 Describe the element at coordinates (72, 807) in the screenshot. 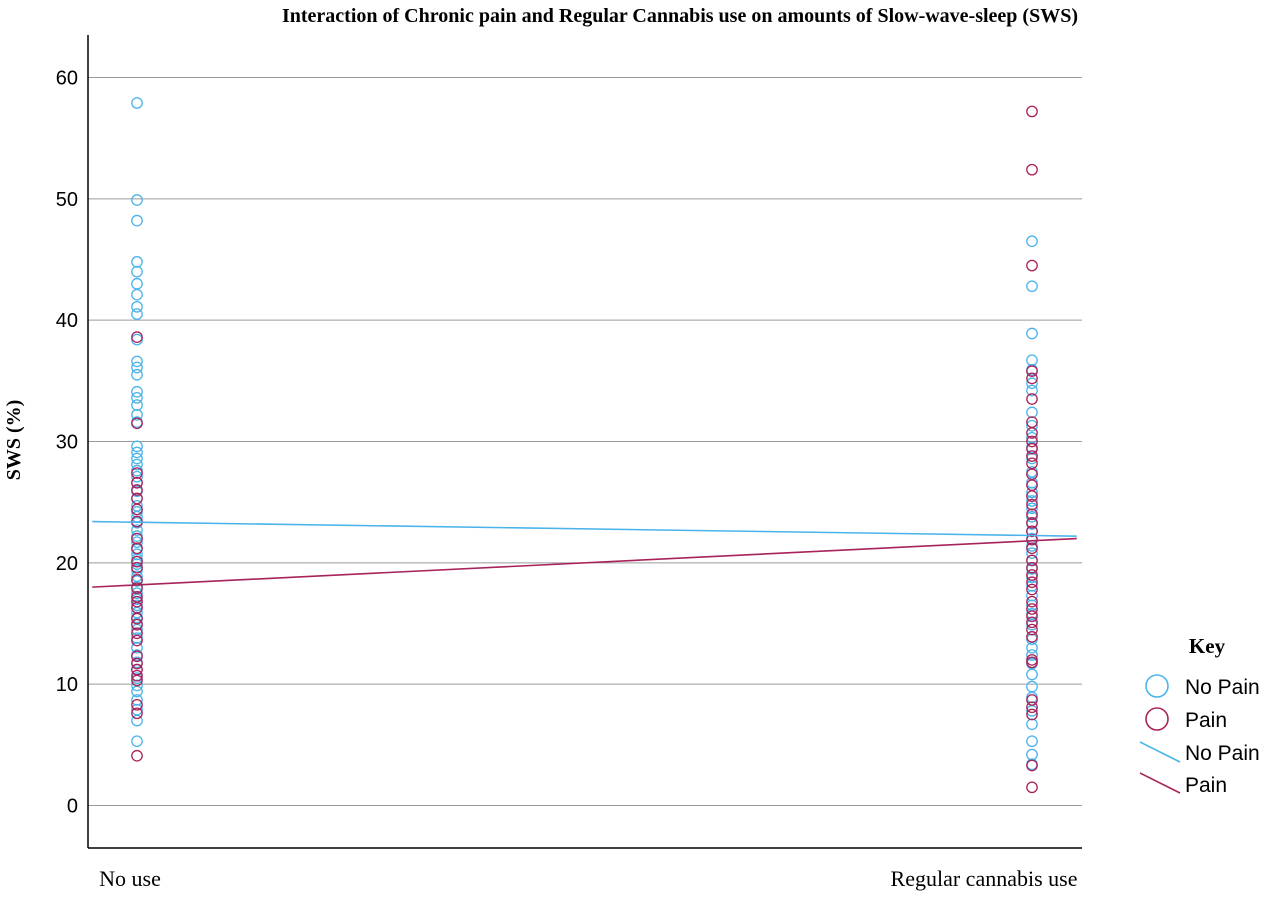

I see `y-tick-label-0: 0` at that location.